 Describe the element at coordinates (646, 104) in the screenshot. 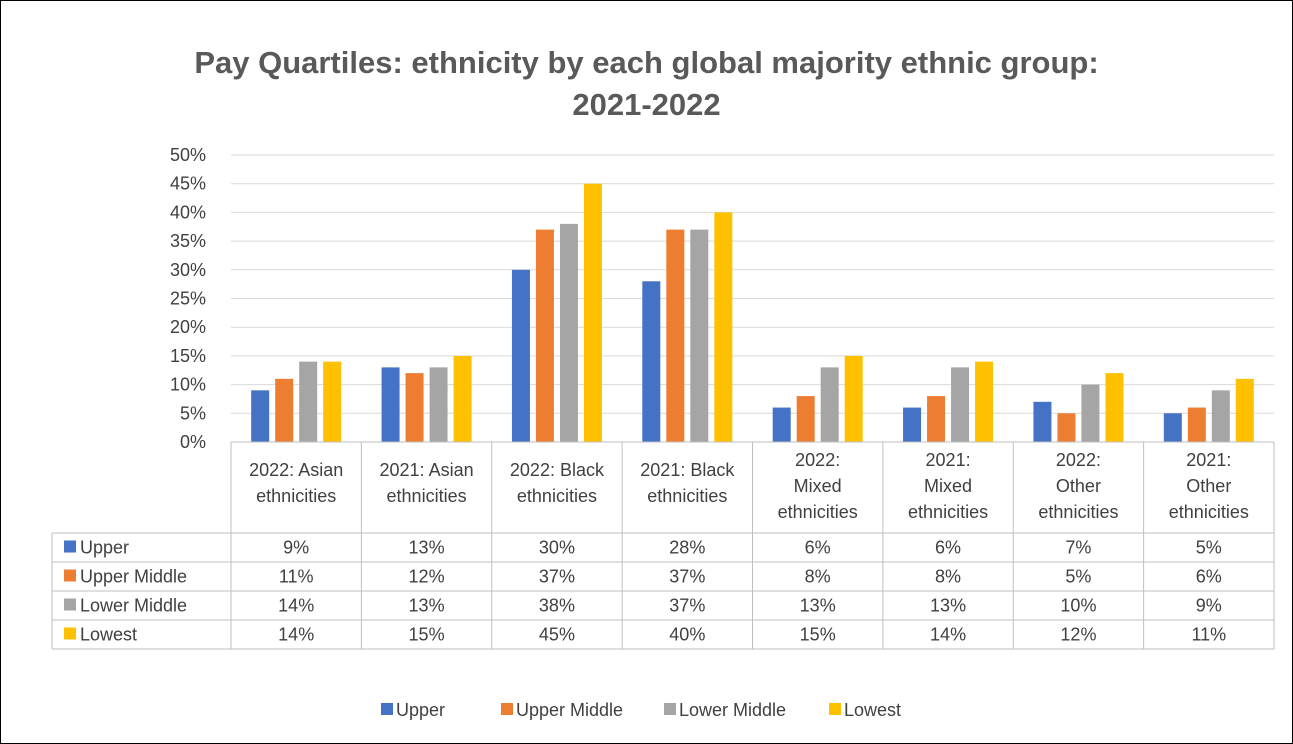

I see `chart-title-line-2: 2021-2022` at that location.